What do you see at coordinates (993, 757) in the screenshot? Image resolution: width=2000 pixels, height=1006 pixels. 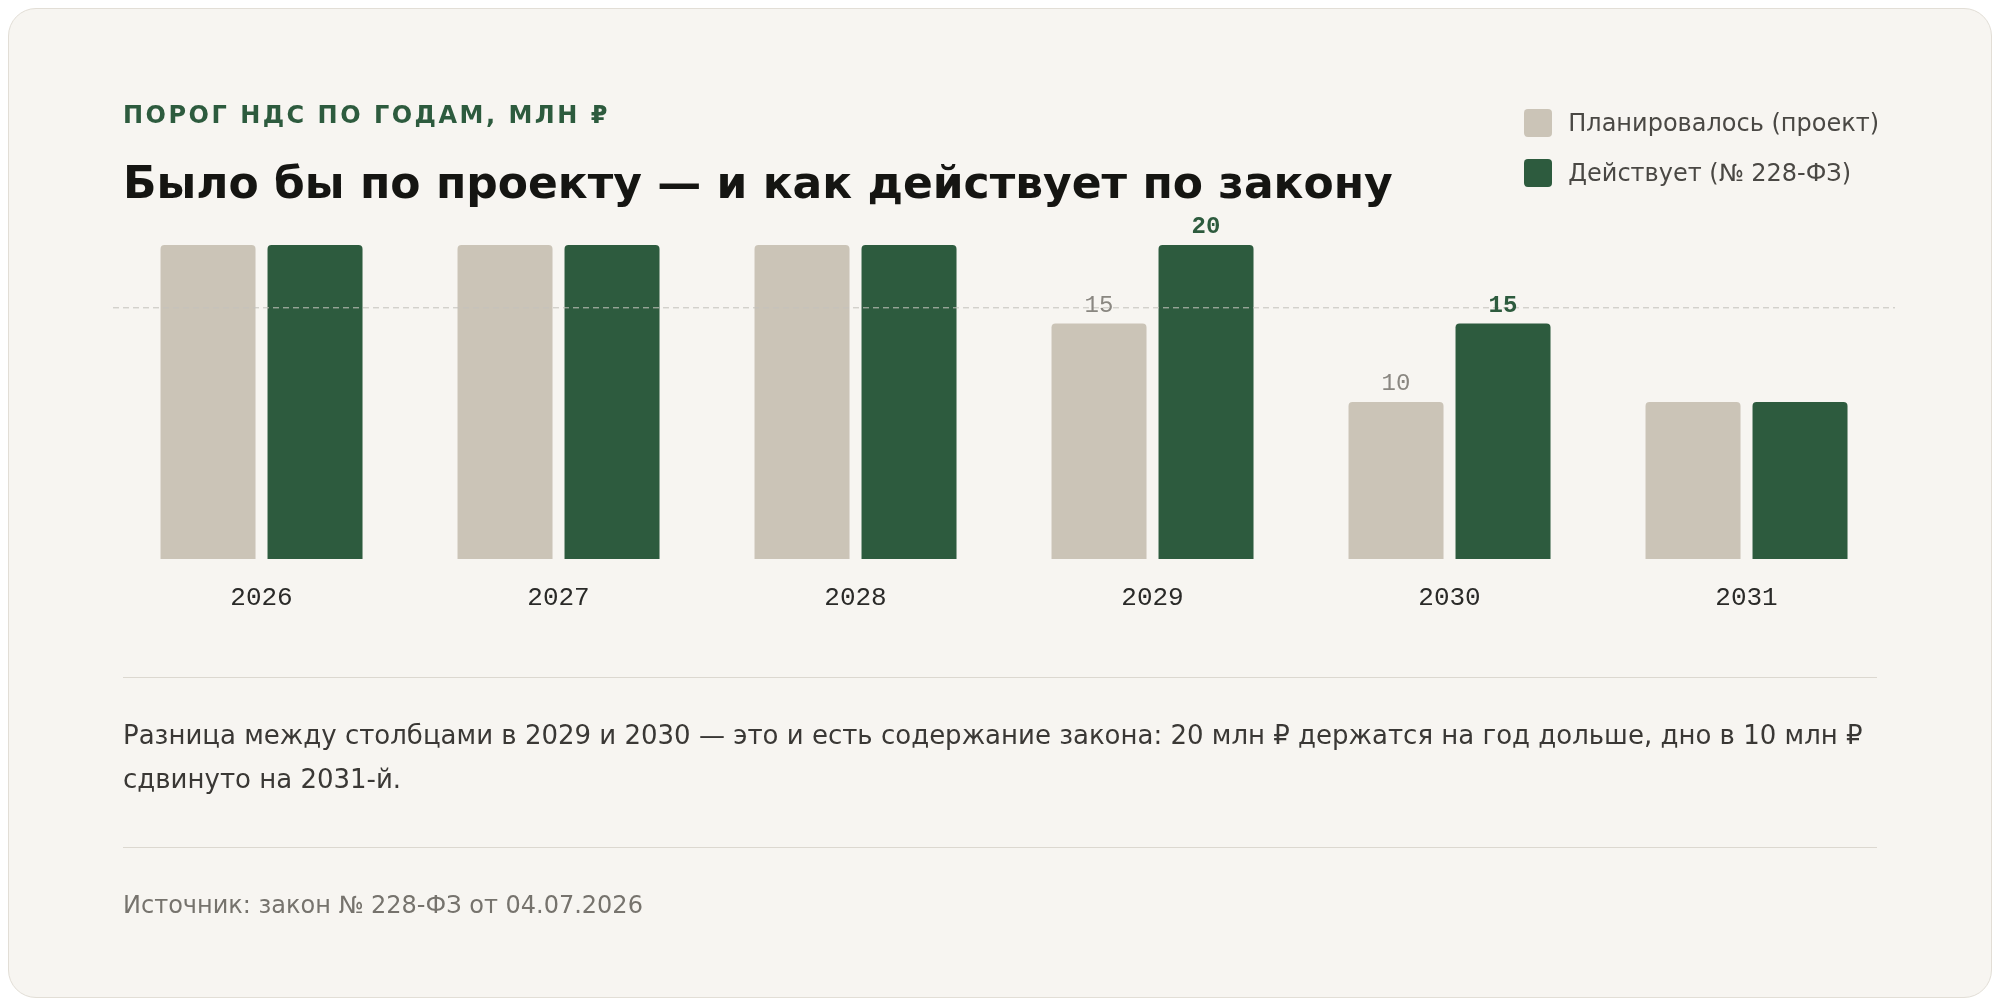 I see `text: Разница между столбцами в 2029 и 2030 — это и есть содержание закона: 20 млн ₽ держатся на год дольше, дно в 10 млн ₽ сдвинуто на 2031-й.` at bounding box center [993, 757].